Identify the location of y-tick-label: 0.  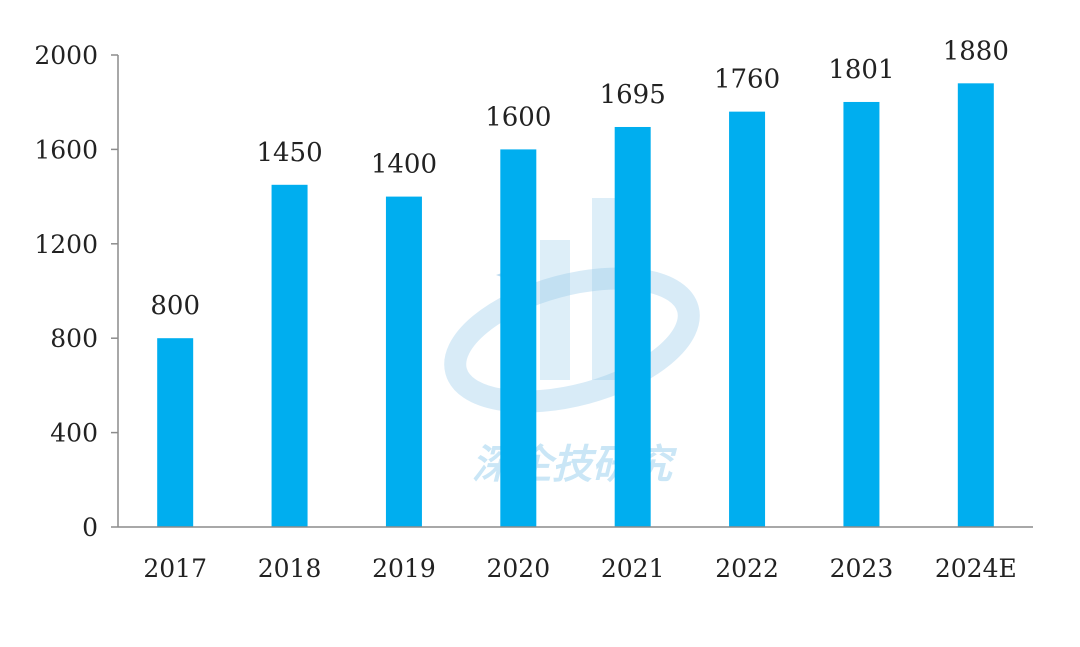
(90, 527).